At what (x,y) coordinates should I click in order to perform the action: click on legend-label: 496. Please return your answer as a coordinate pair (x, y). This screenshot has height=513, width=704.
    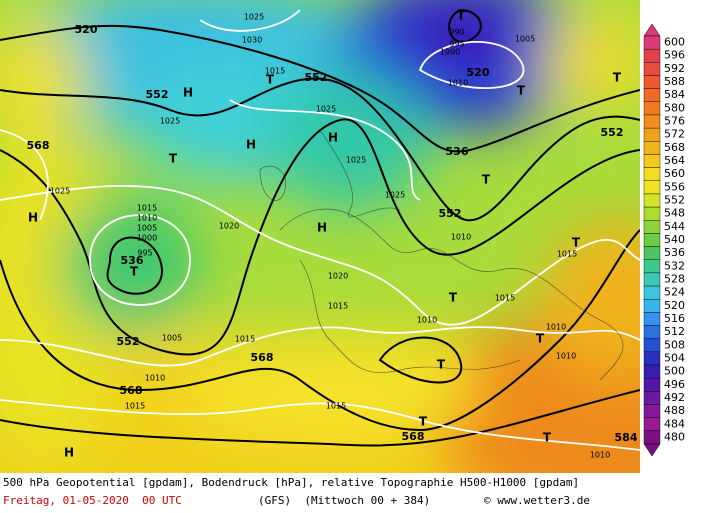
    Looking at the image, I should click on (674, 384).